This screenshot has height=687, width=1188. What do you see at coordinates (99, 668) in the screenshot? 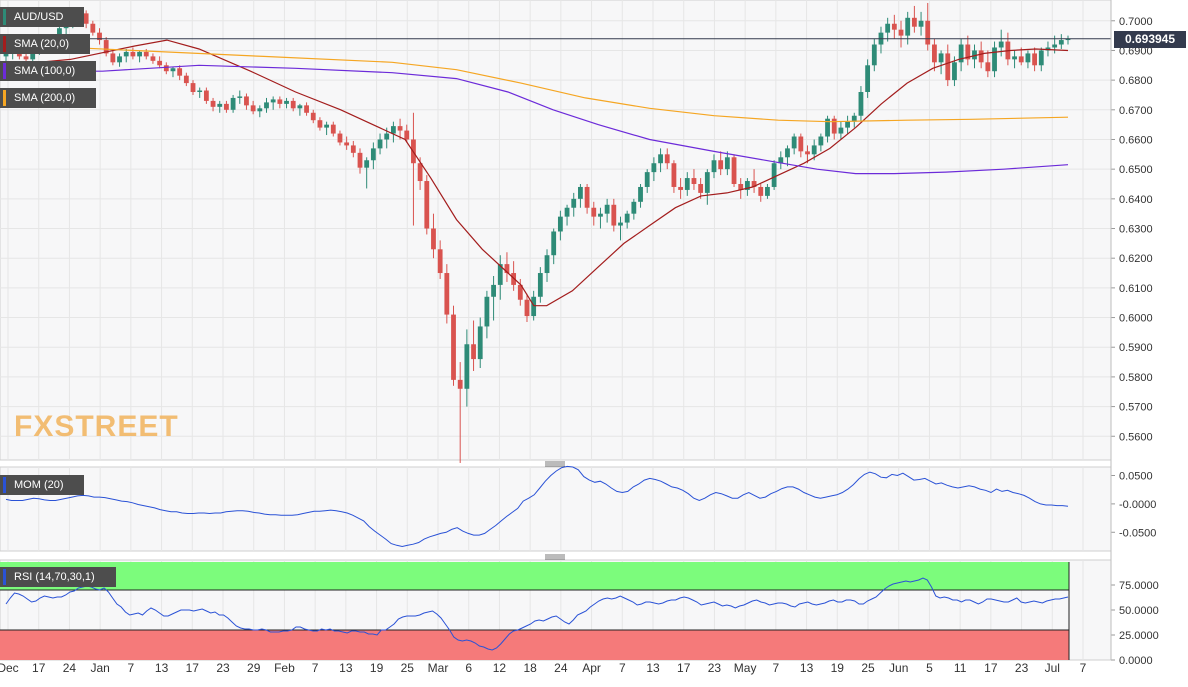
I see `x-tick-label: Jan` at bounding box center [99, 668].